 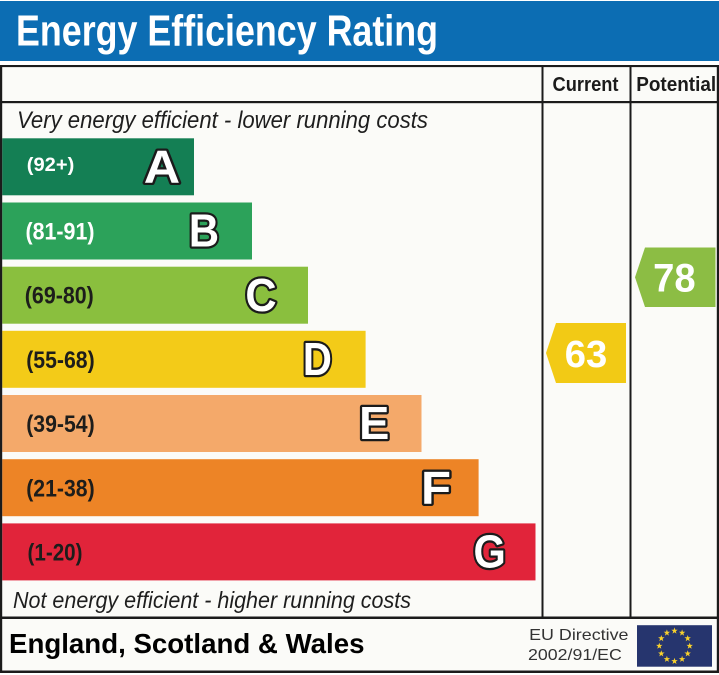 What do you see at coordinates (374, 423) in the screenshot?
I see `svg-text: E` at bounding box center [374, 423].